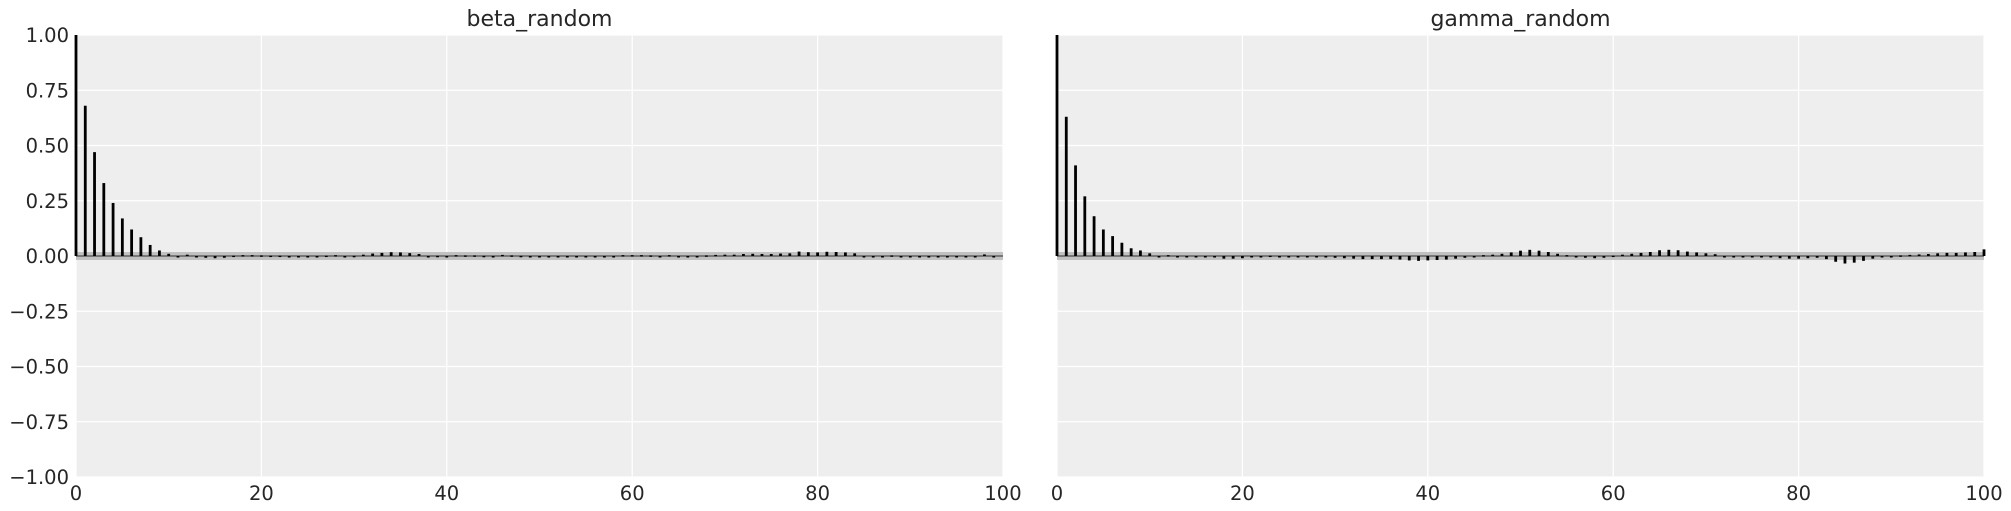  I want to click on x-tick-label: 80, so click(1798, 493).